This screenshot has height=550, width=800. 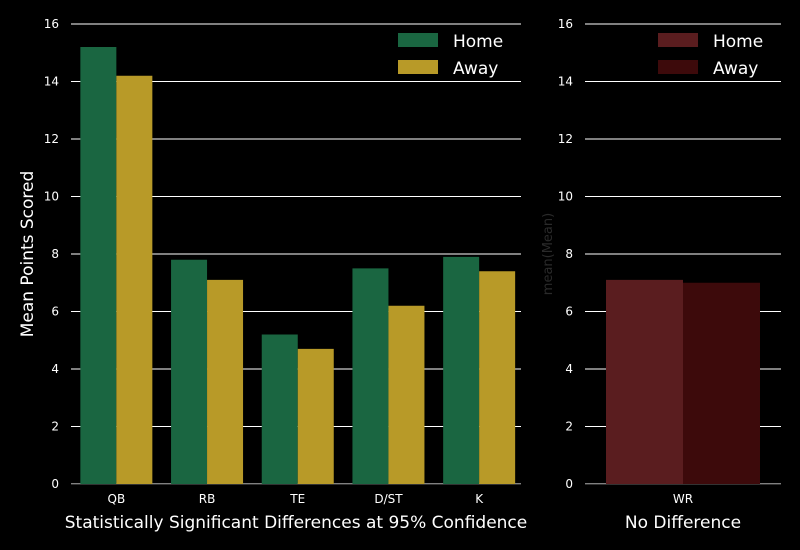 What do you see at coordinates (28, 254) in the screenshot?
I see `y-axis-label: Mean Points Scored` at bounding box center [28, 254].